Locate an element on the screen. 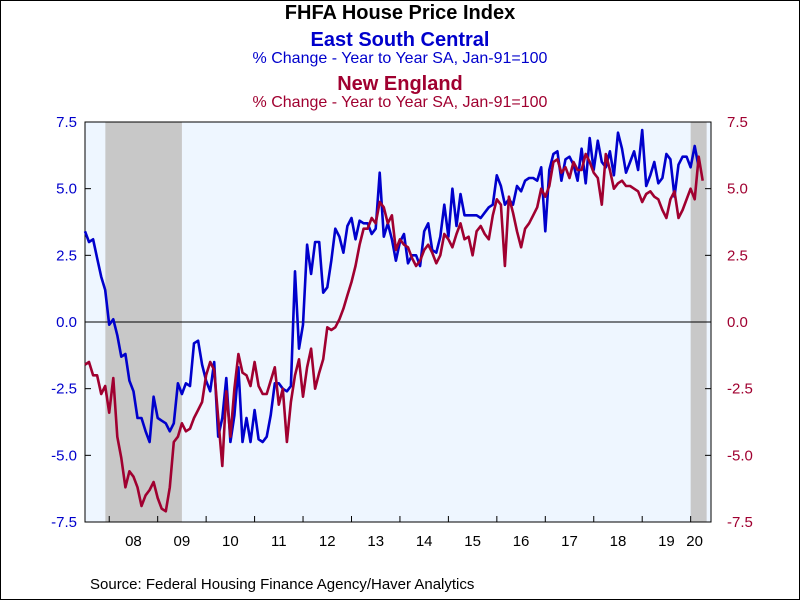  y-tick-label-right: 0.0 is located at coordinates (737, 322).